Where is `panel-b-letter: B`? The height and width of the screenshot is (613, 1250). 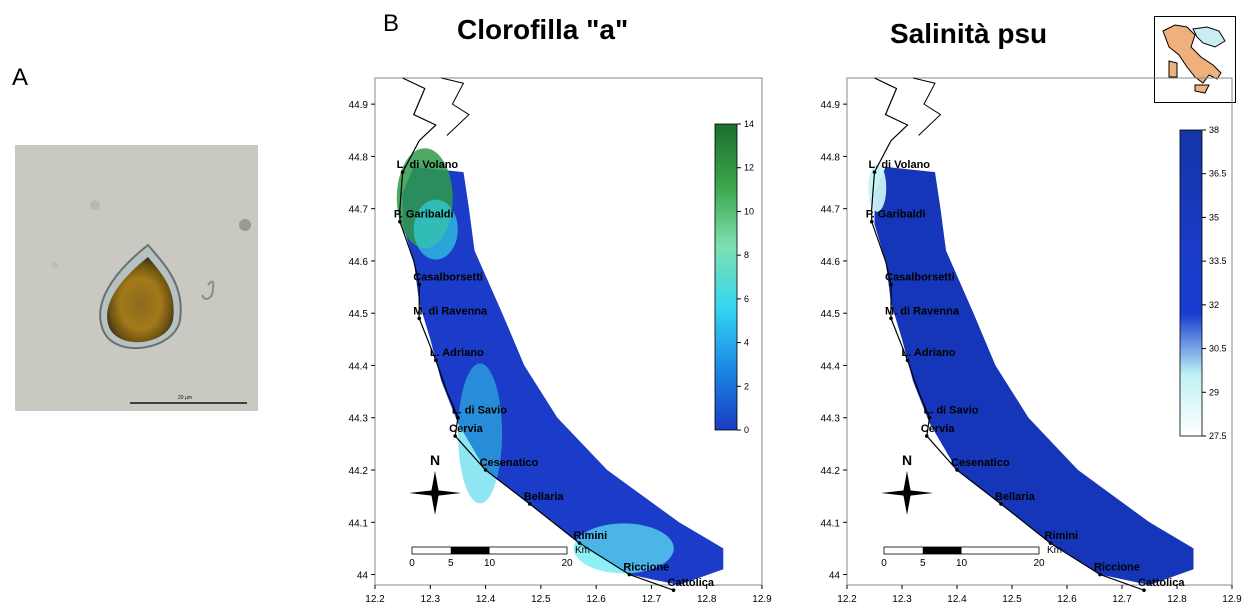 panel-b-letter: B is located at coordinates (391, 23).